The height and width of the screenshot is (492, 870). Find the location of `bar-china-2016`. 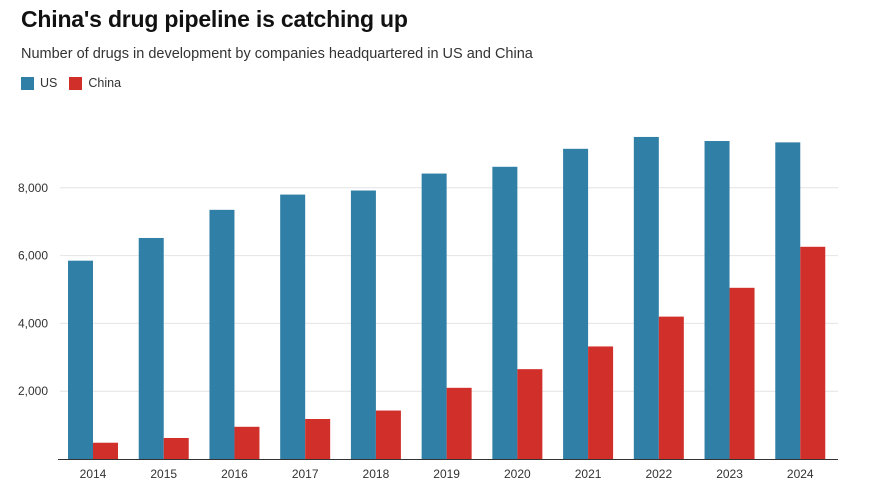

bar-china-2016 is located at coordinates (247, 442).